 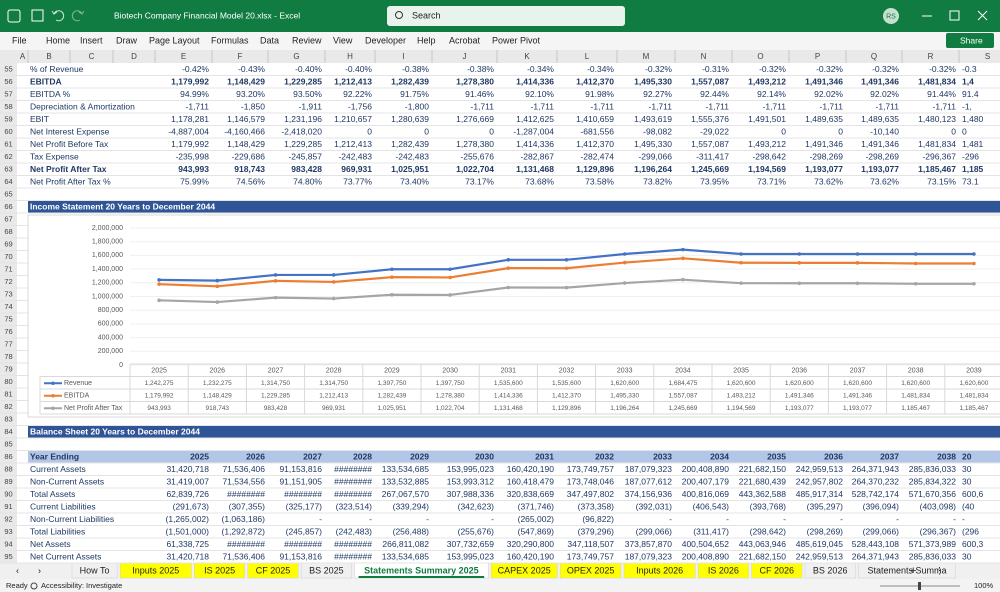 I want to click on restore-button, so click(x=954, y=15).